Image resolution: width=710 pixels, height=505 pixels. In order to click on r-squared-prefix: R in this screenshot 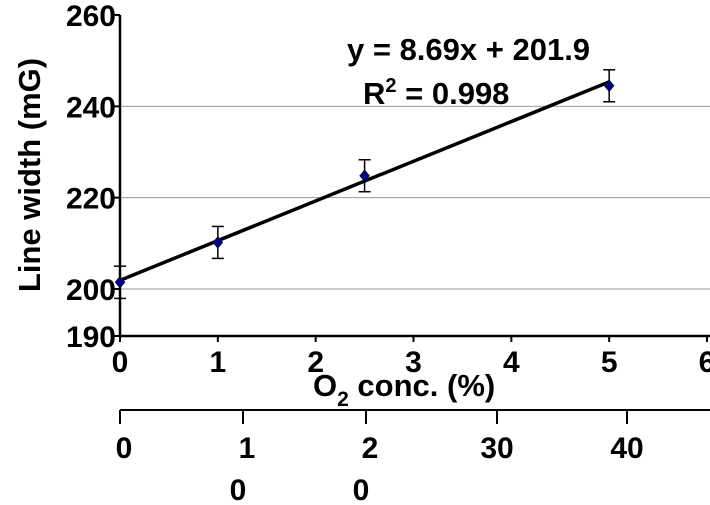, I will do `click(374, 93)`.